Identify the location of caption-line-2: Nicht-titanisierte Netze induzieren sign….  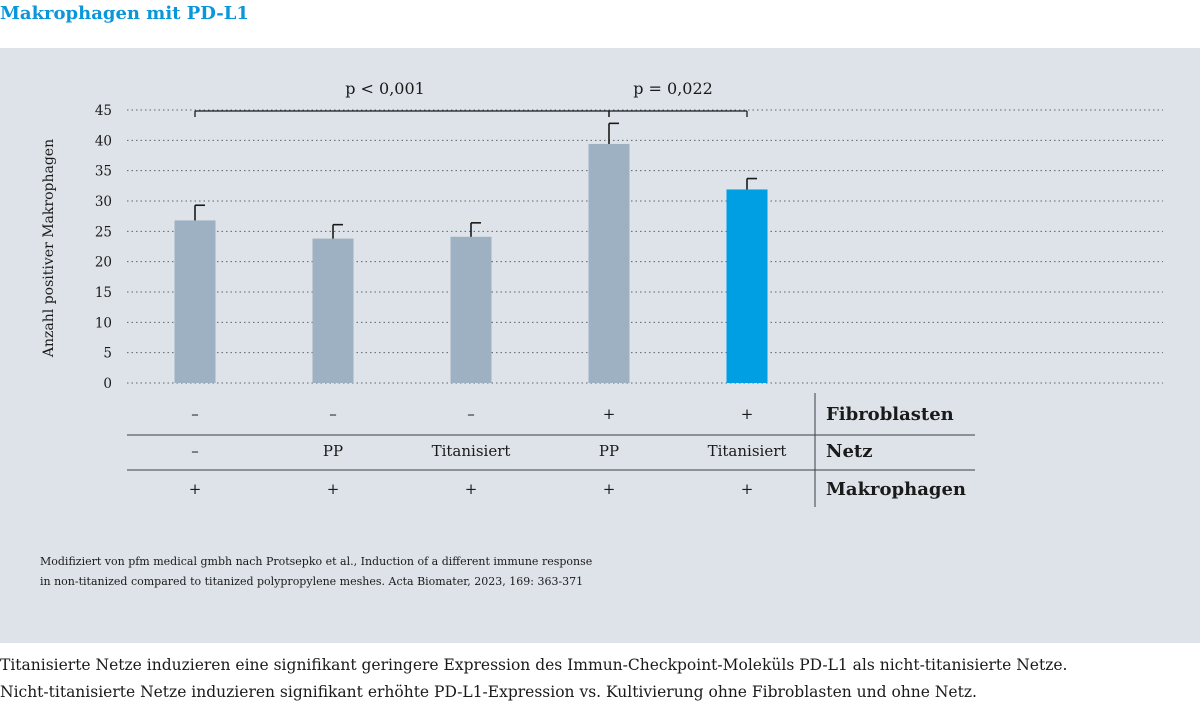
(488, 692).